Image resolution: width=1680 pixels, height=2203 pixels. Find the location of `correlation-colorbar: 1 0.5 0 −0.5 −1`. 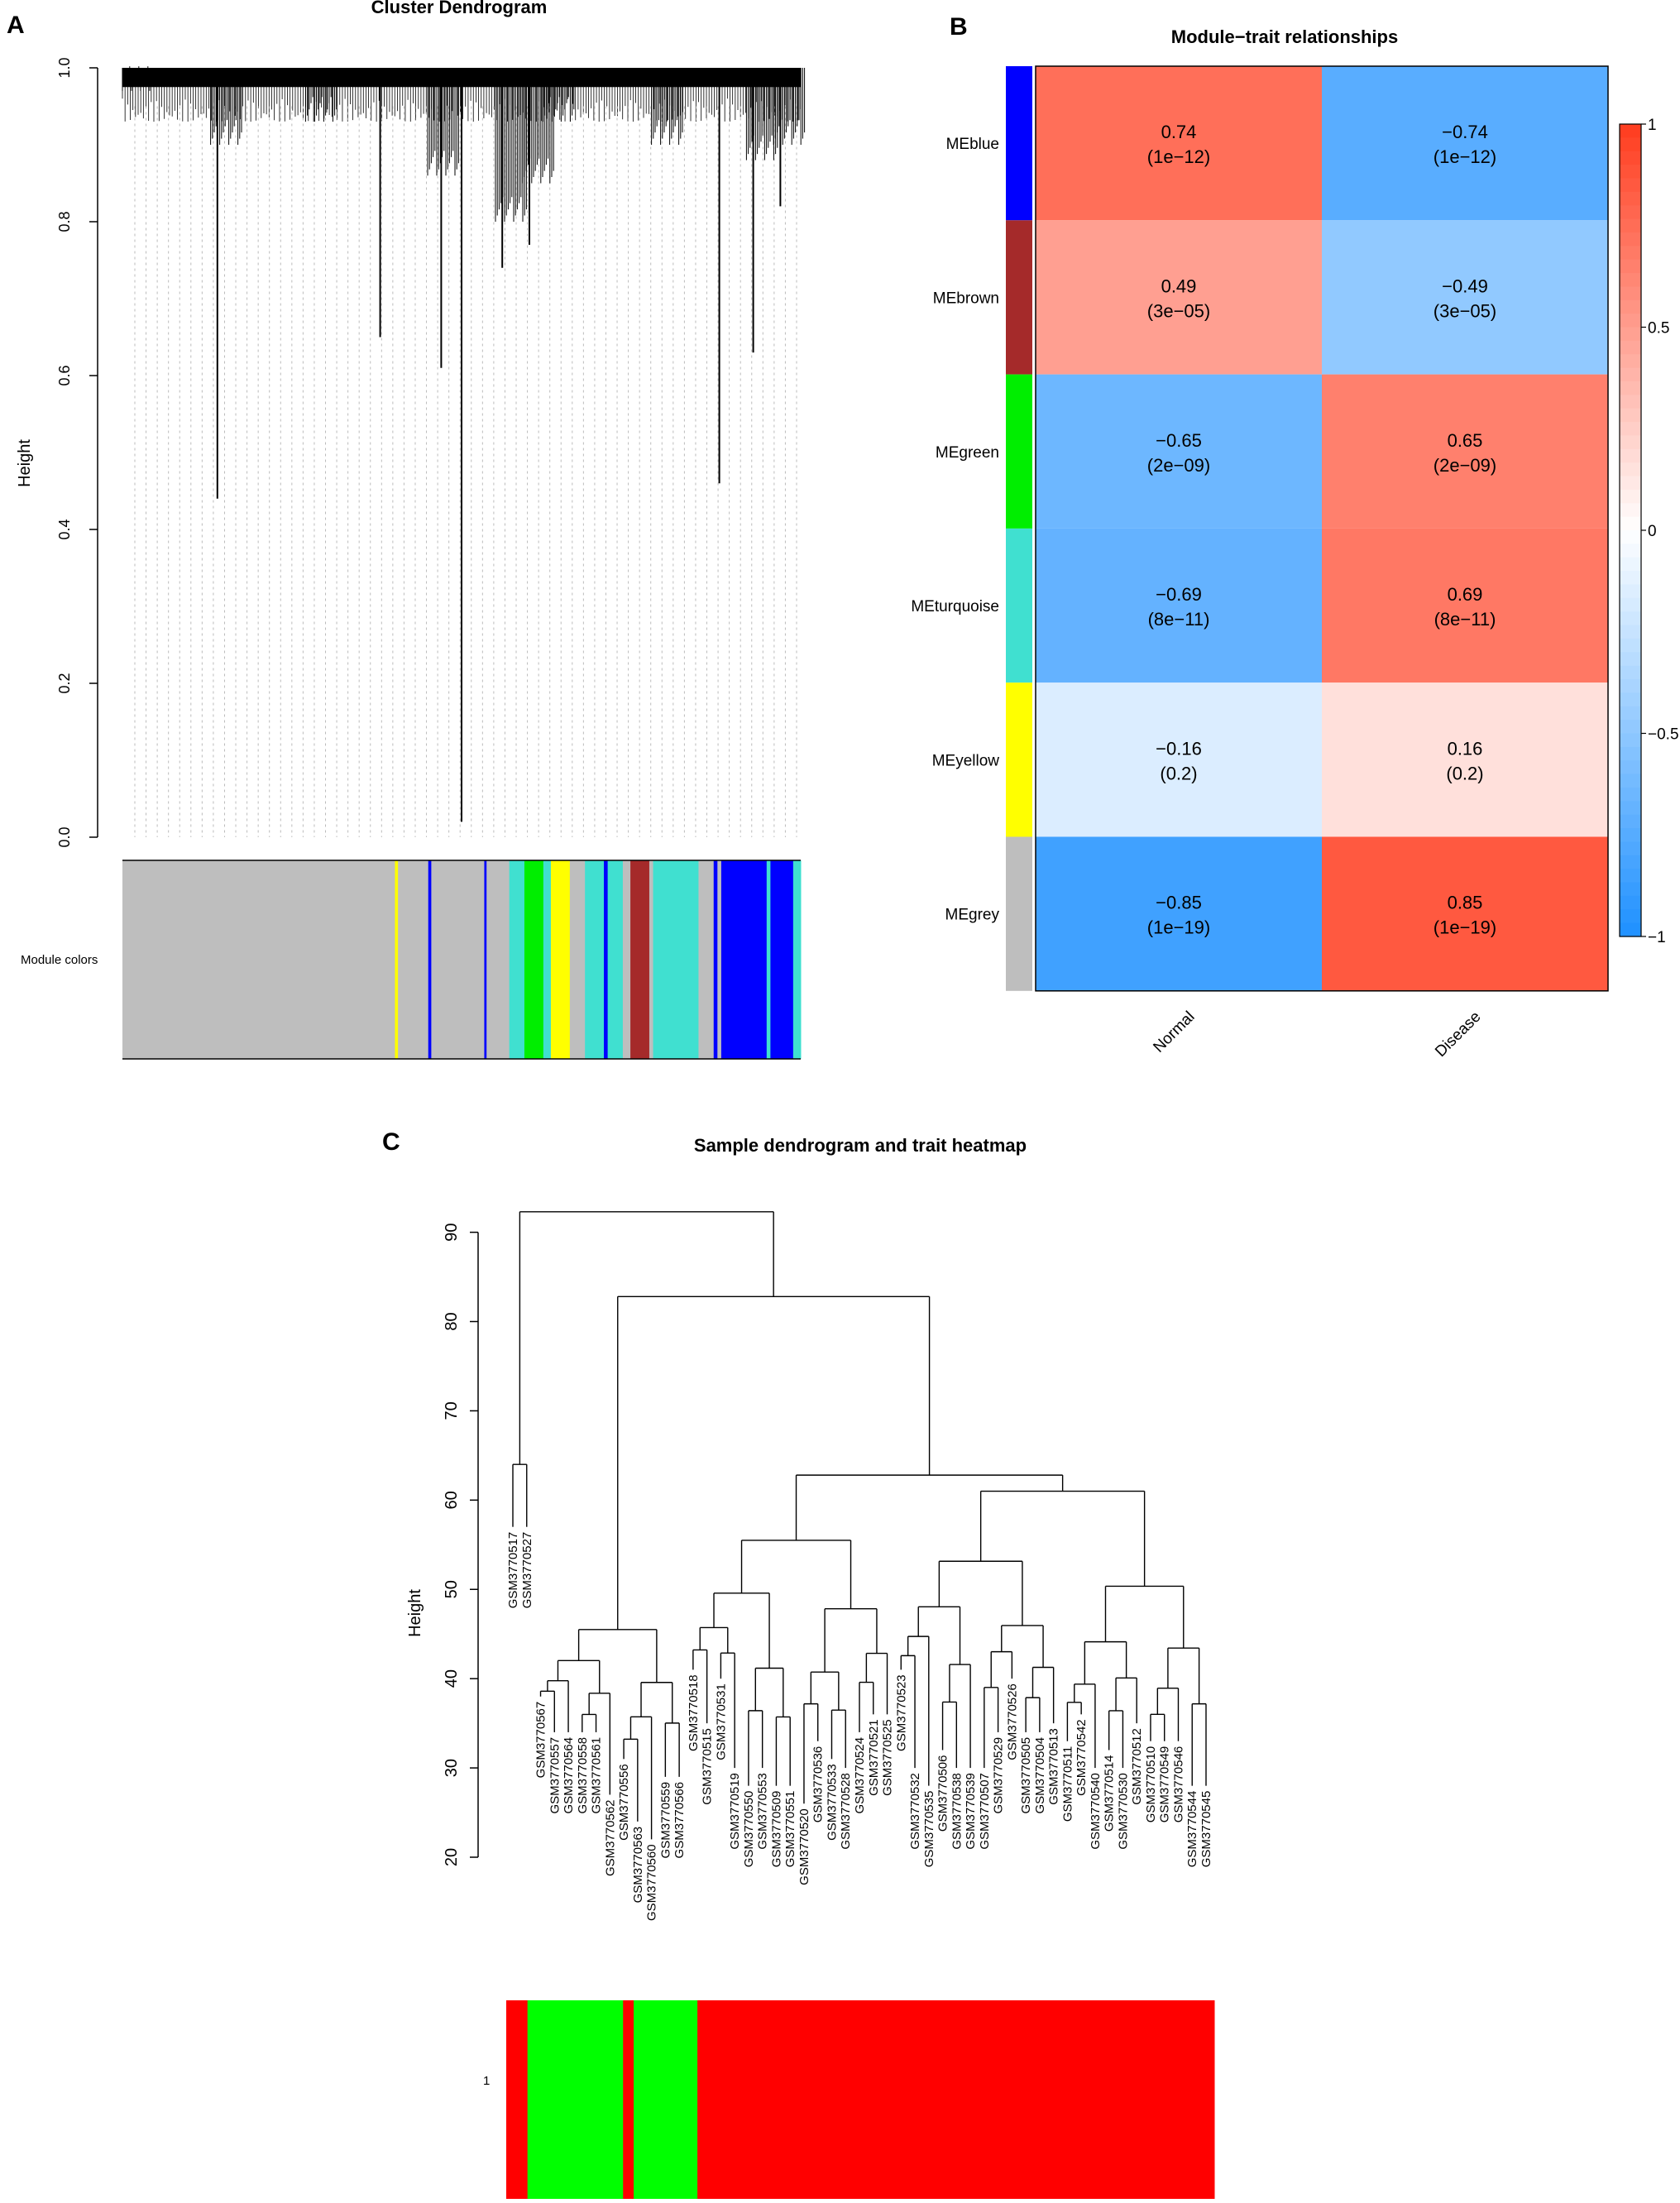

correlation-colorbar: 1 0.5 0 −0.5 −1 is located at coordinates (1649, 531).